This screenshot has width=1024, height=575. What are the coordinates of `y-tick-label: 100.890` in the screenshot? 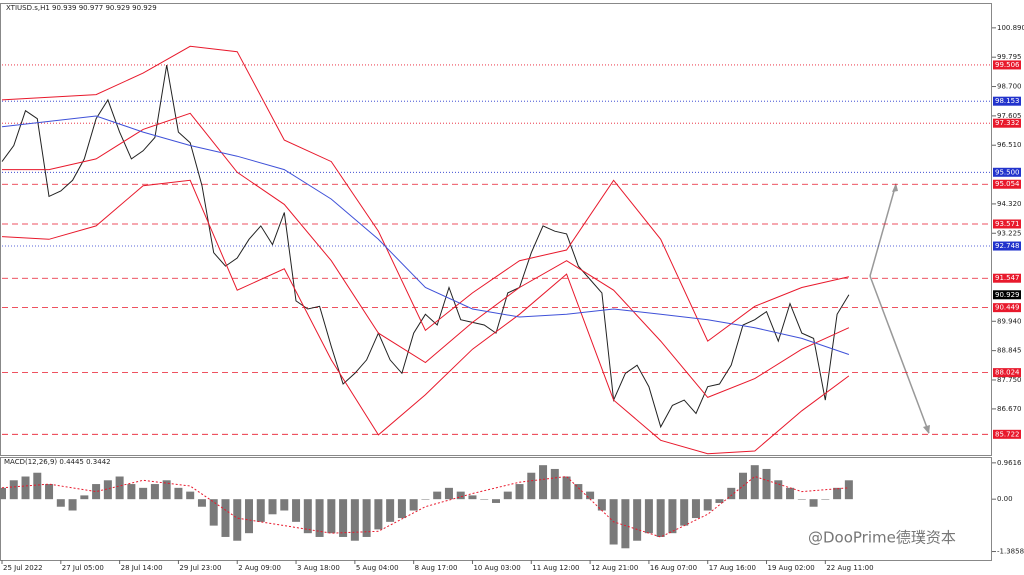 It's located at (1010, 28).